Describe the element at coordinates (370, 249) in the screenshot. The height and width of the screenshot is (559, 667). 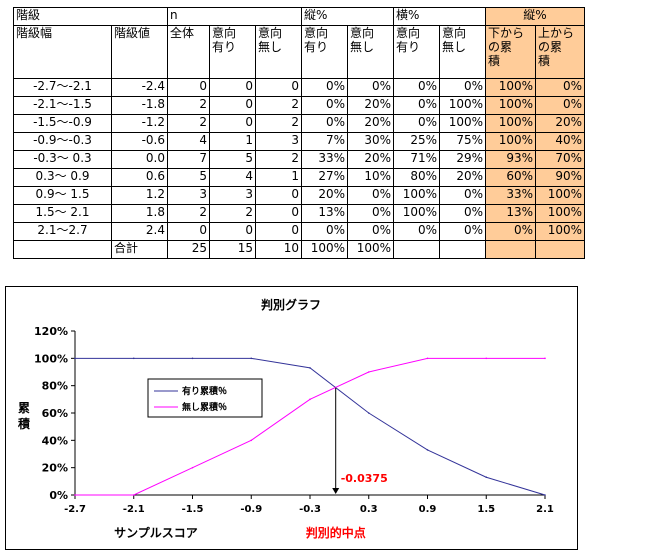
I see `total-tate-nashi: 100%` at that location.